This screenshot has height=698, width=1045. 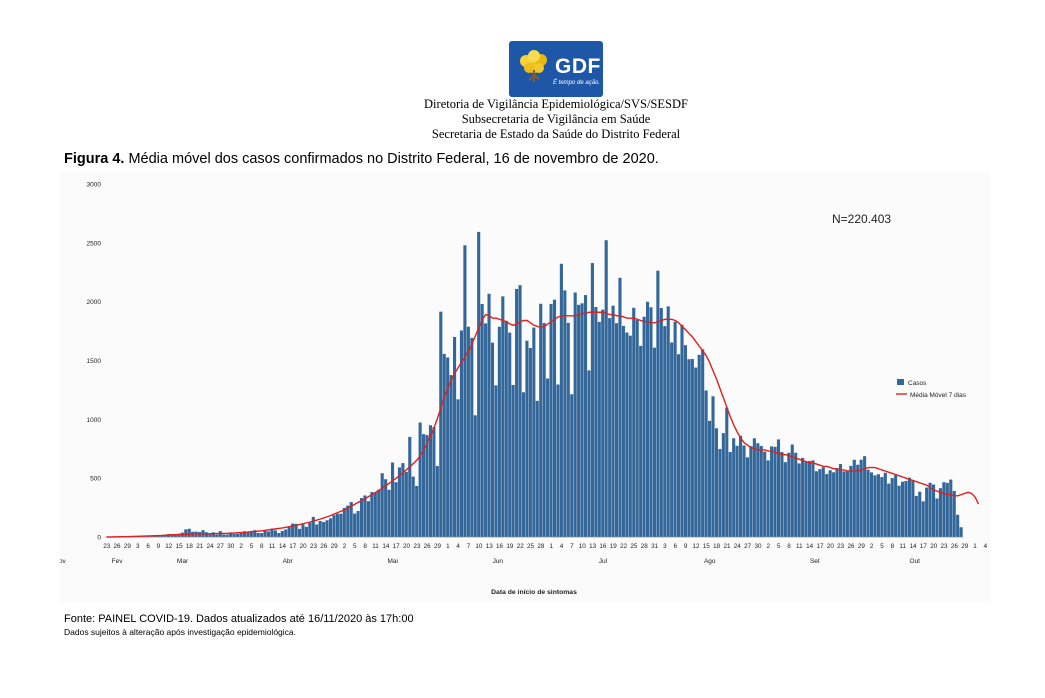 What do you see at coordinates (324, 546) in the screenshot?
I see `x-tick-label: 26` at bounding box center [324, 546].